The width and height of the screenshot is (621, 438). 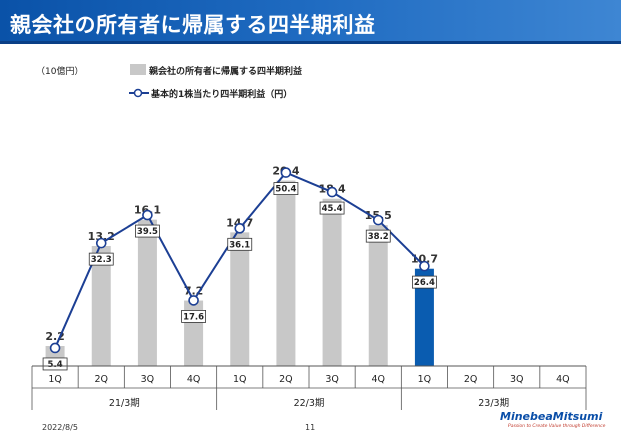 I want to click on legend-bar-label: 親会社の所有者に帰属する四半期利益, so click(x=225, y=71).